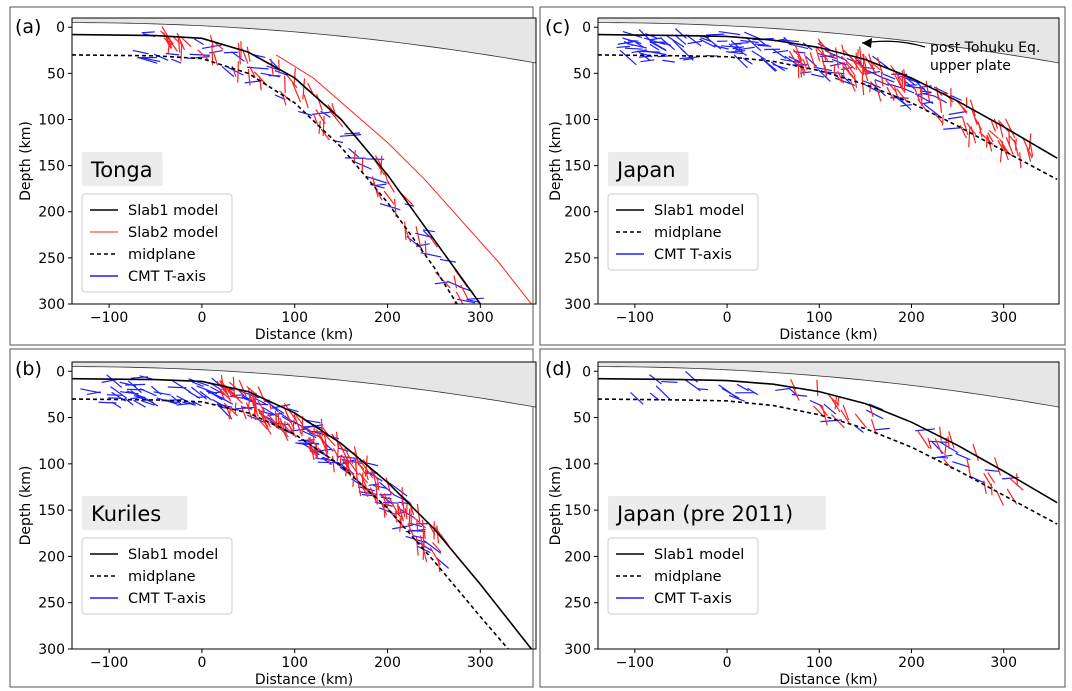 This screenshot has width=1072, height=691. What do you see at coordinates (480, 663) in the screenshot?
I see `x-tick-label: 300` at bounding box center [480, 663].